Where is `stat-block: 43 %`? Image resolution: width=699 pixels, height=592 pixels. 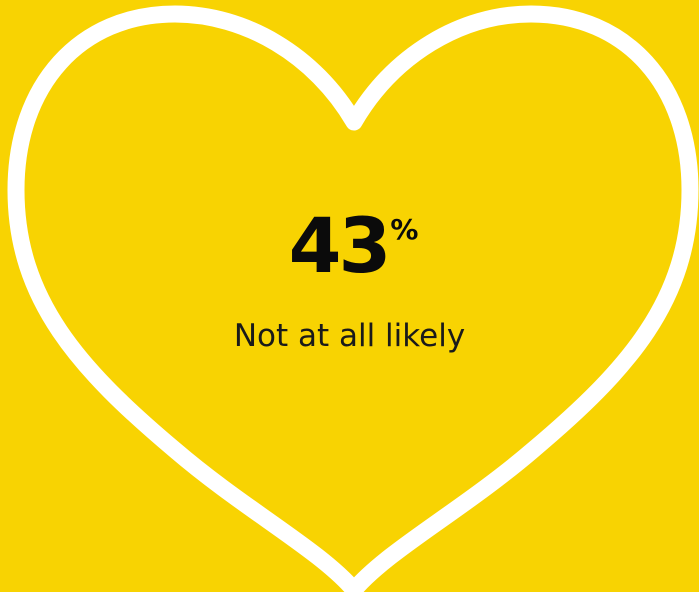 stat-block: 43 % is located at coordinates (349, 246).